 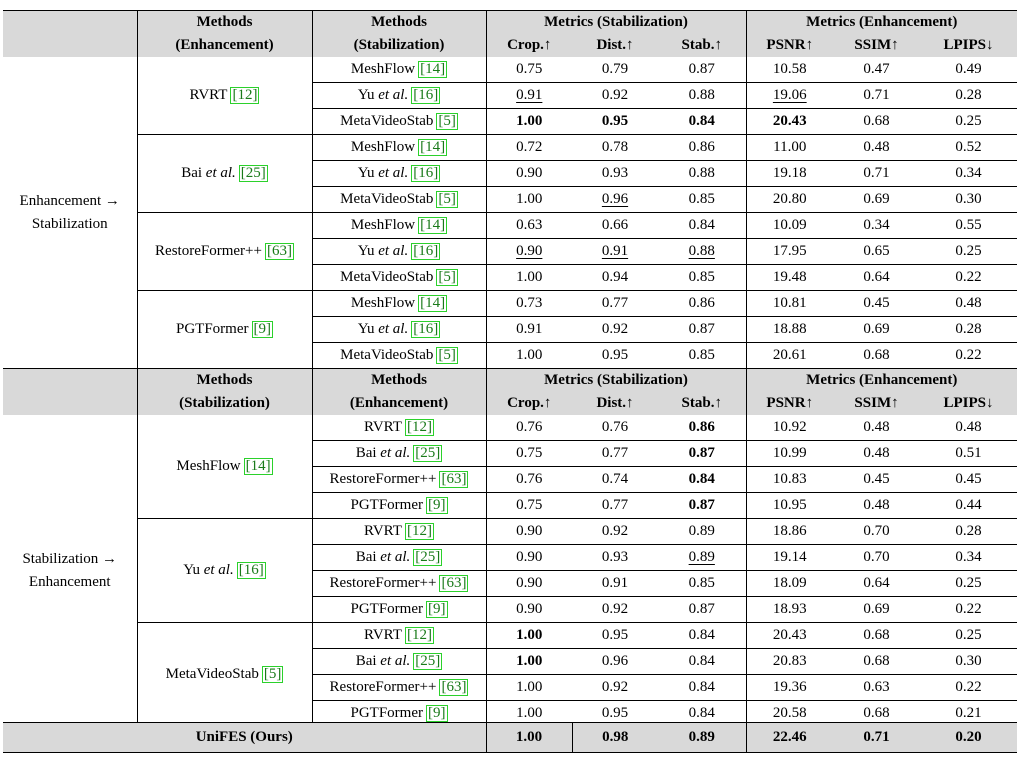 I want to click on cell-psnr: 19.48, so click(x=789, y=277).